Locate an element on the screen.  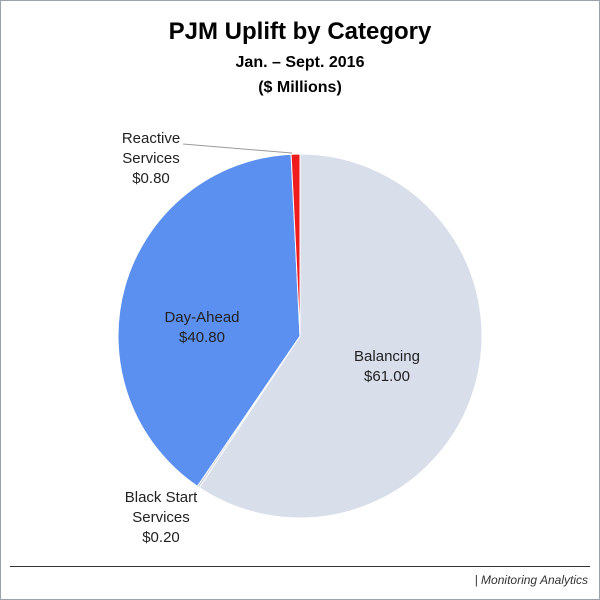
slice-value-blackstart: $0.20 is located at coordinates (161, 537).